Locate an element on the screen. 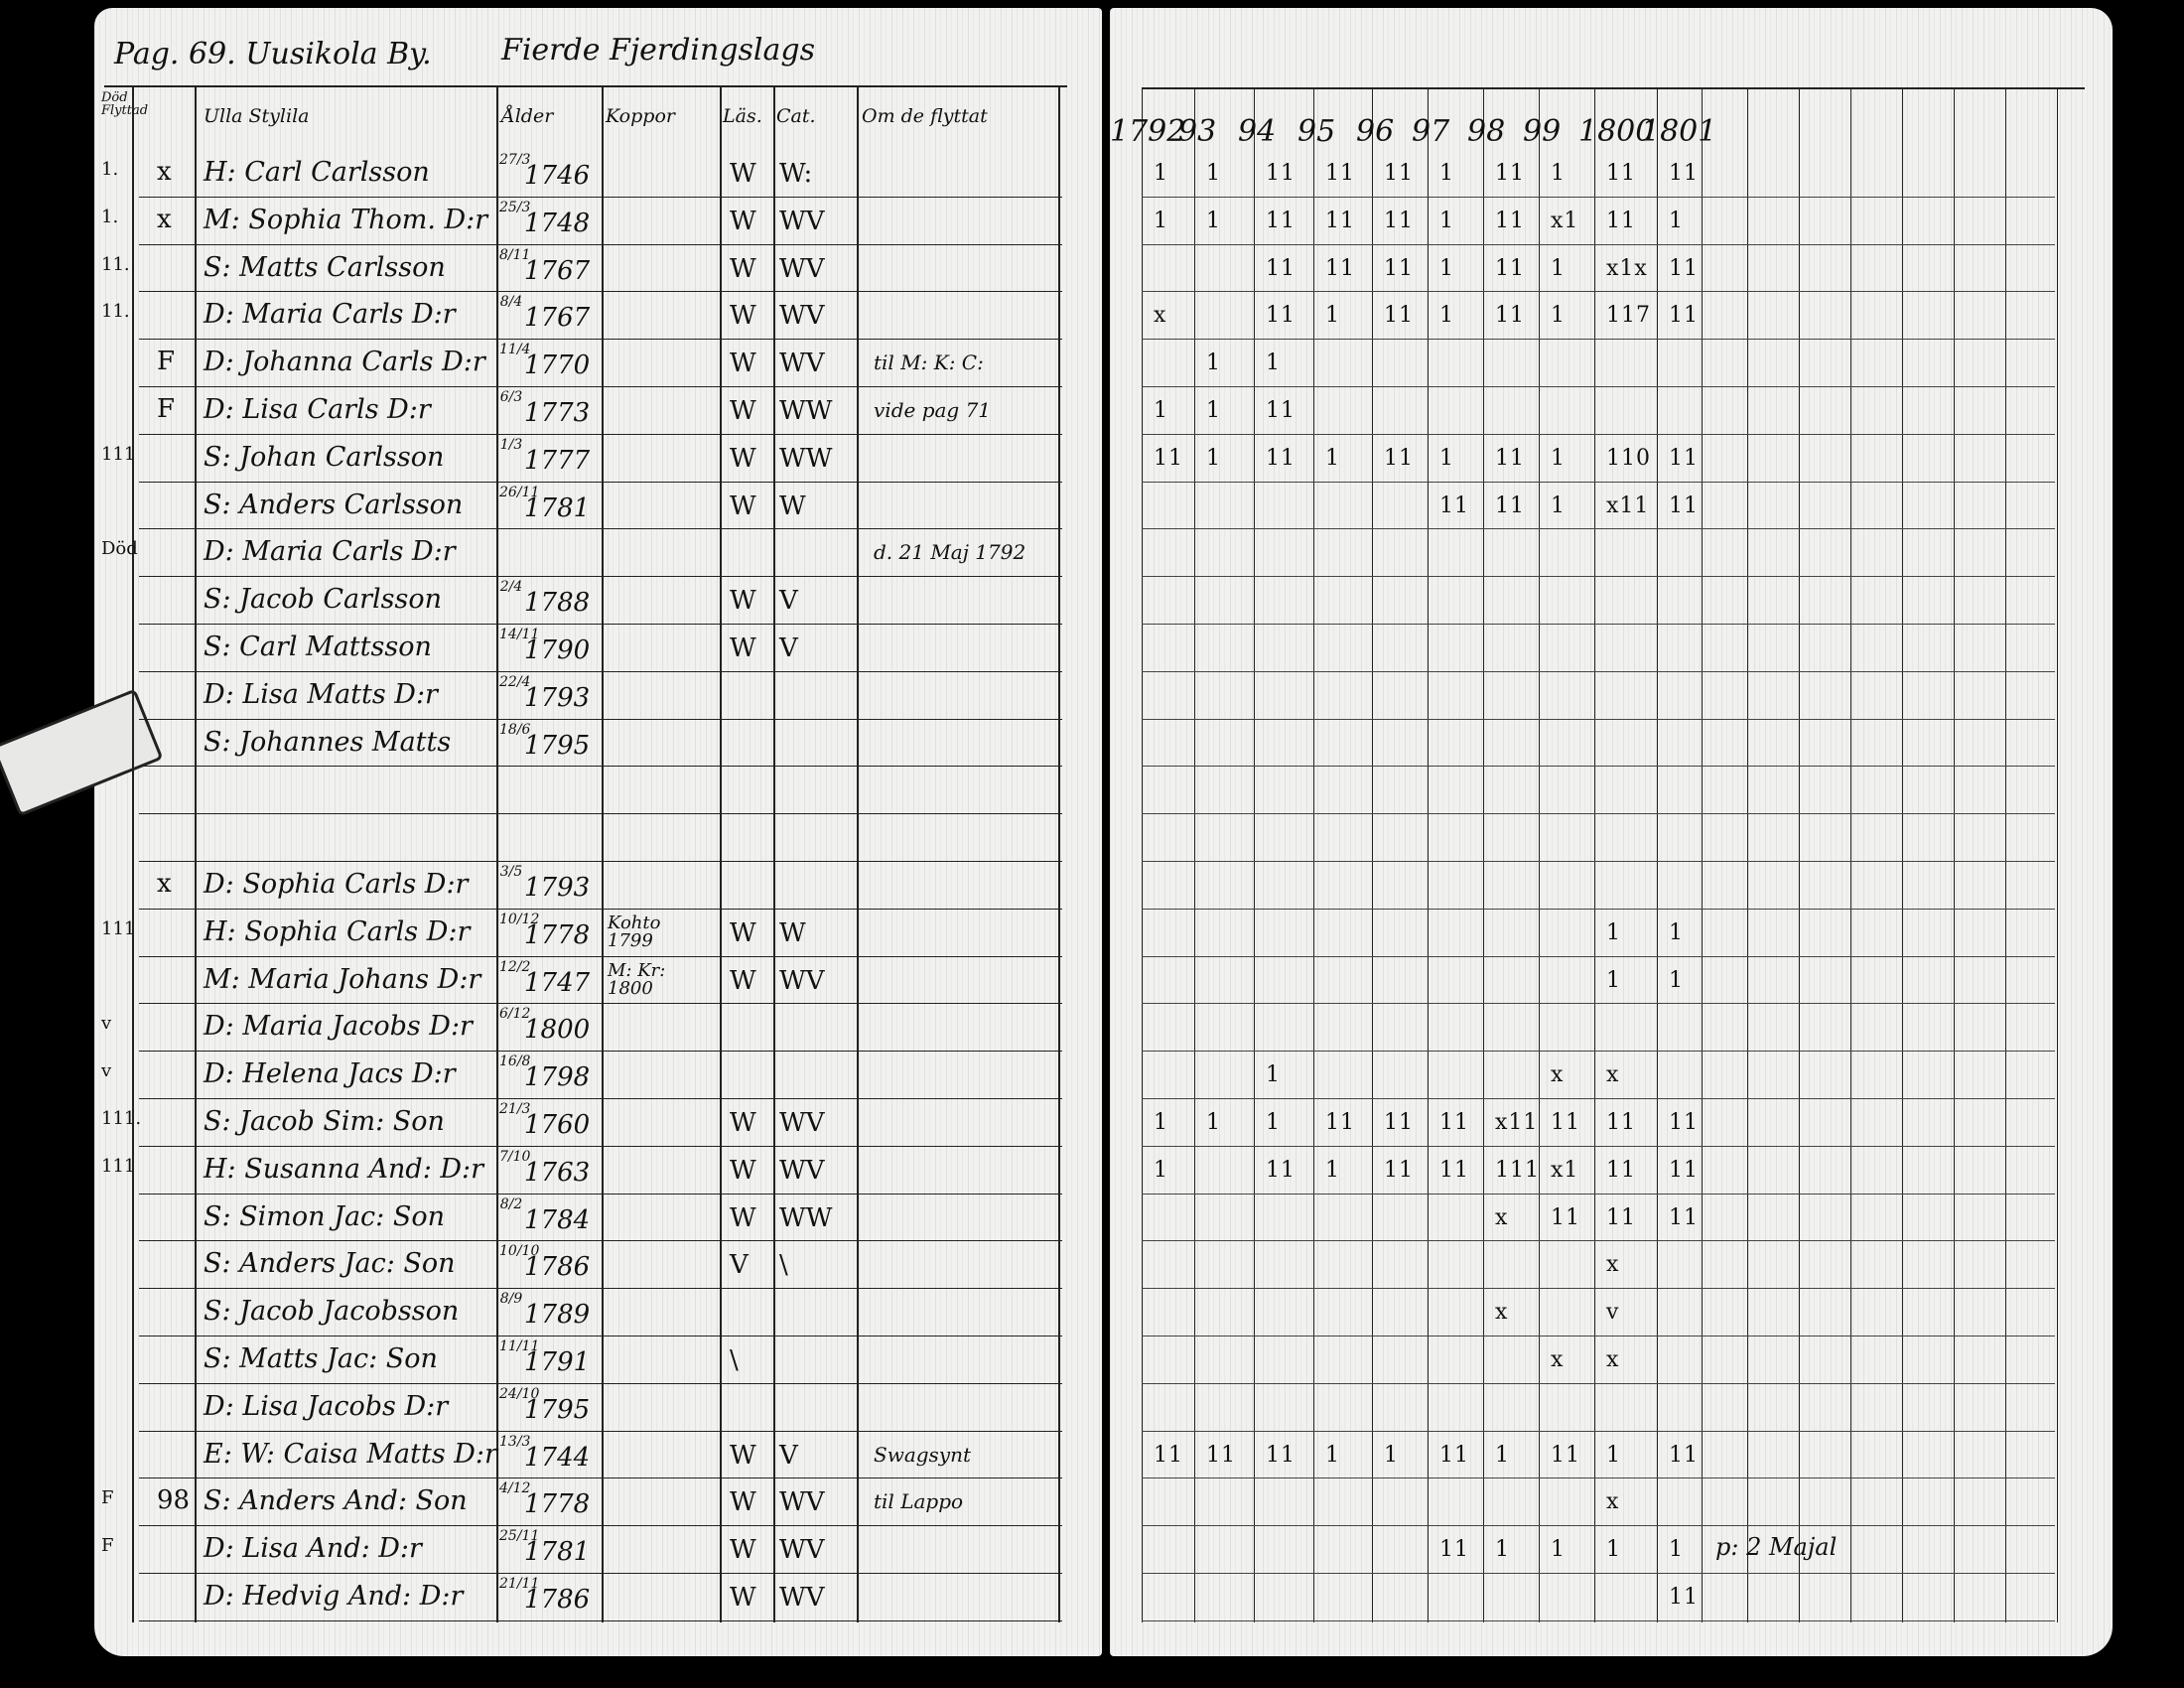 The width and height of the screenshot is (2184, 1688). remark-note: til Lappo is located at coordinates (919, 1501).